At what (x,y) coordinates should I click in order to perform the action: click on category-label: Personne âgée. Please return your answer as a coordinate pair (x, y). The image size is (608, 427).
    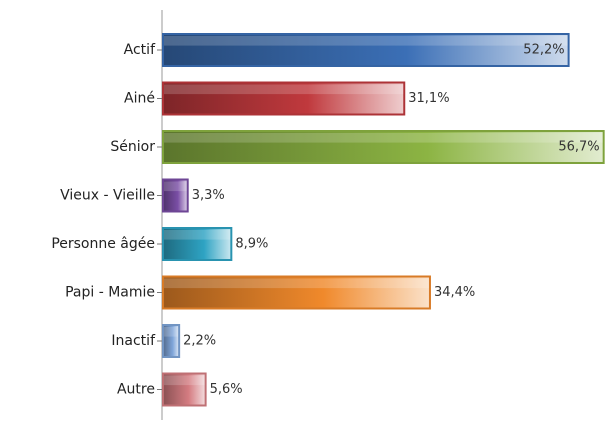
    Looking at the image, I should click on (103, 244).